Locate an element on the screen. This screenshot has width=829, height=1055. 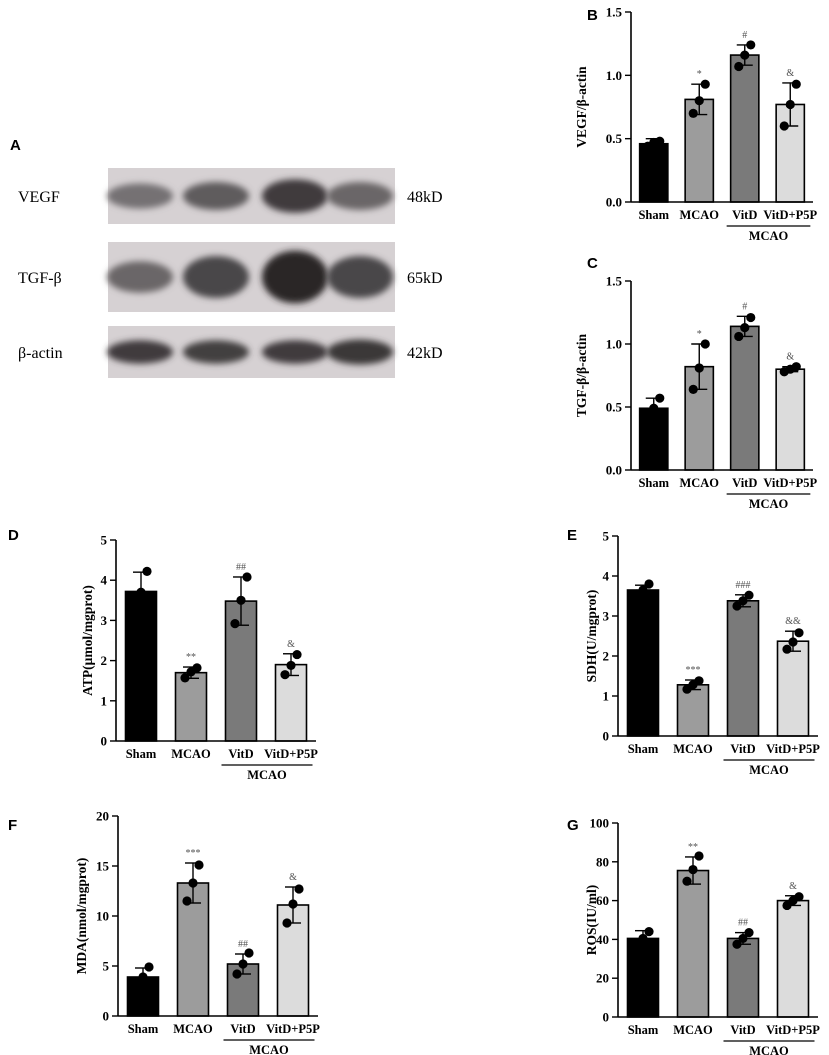
blot-size-label: 65kD is located at coordinates (425, 278).